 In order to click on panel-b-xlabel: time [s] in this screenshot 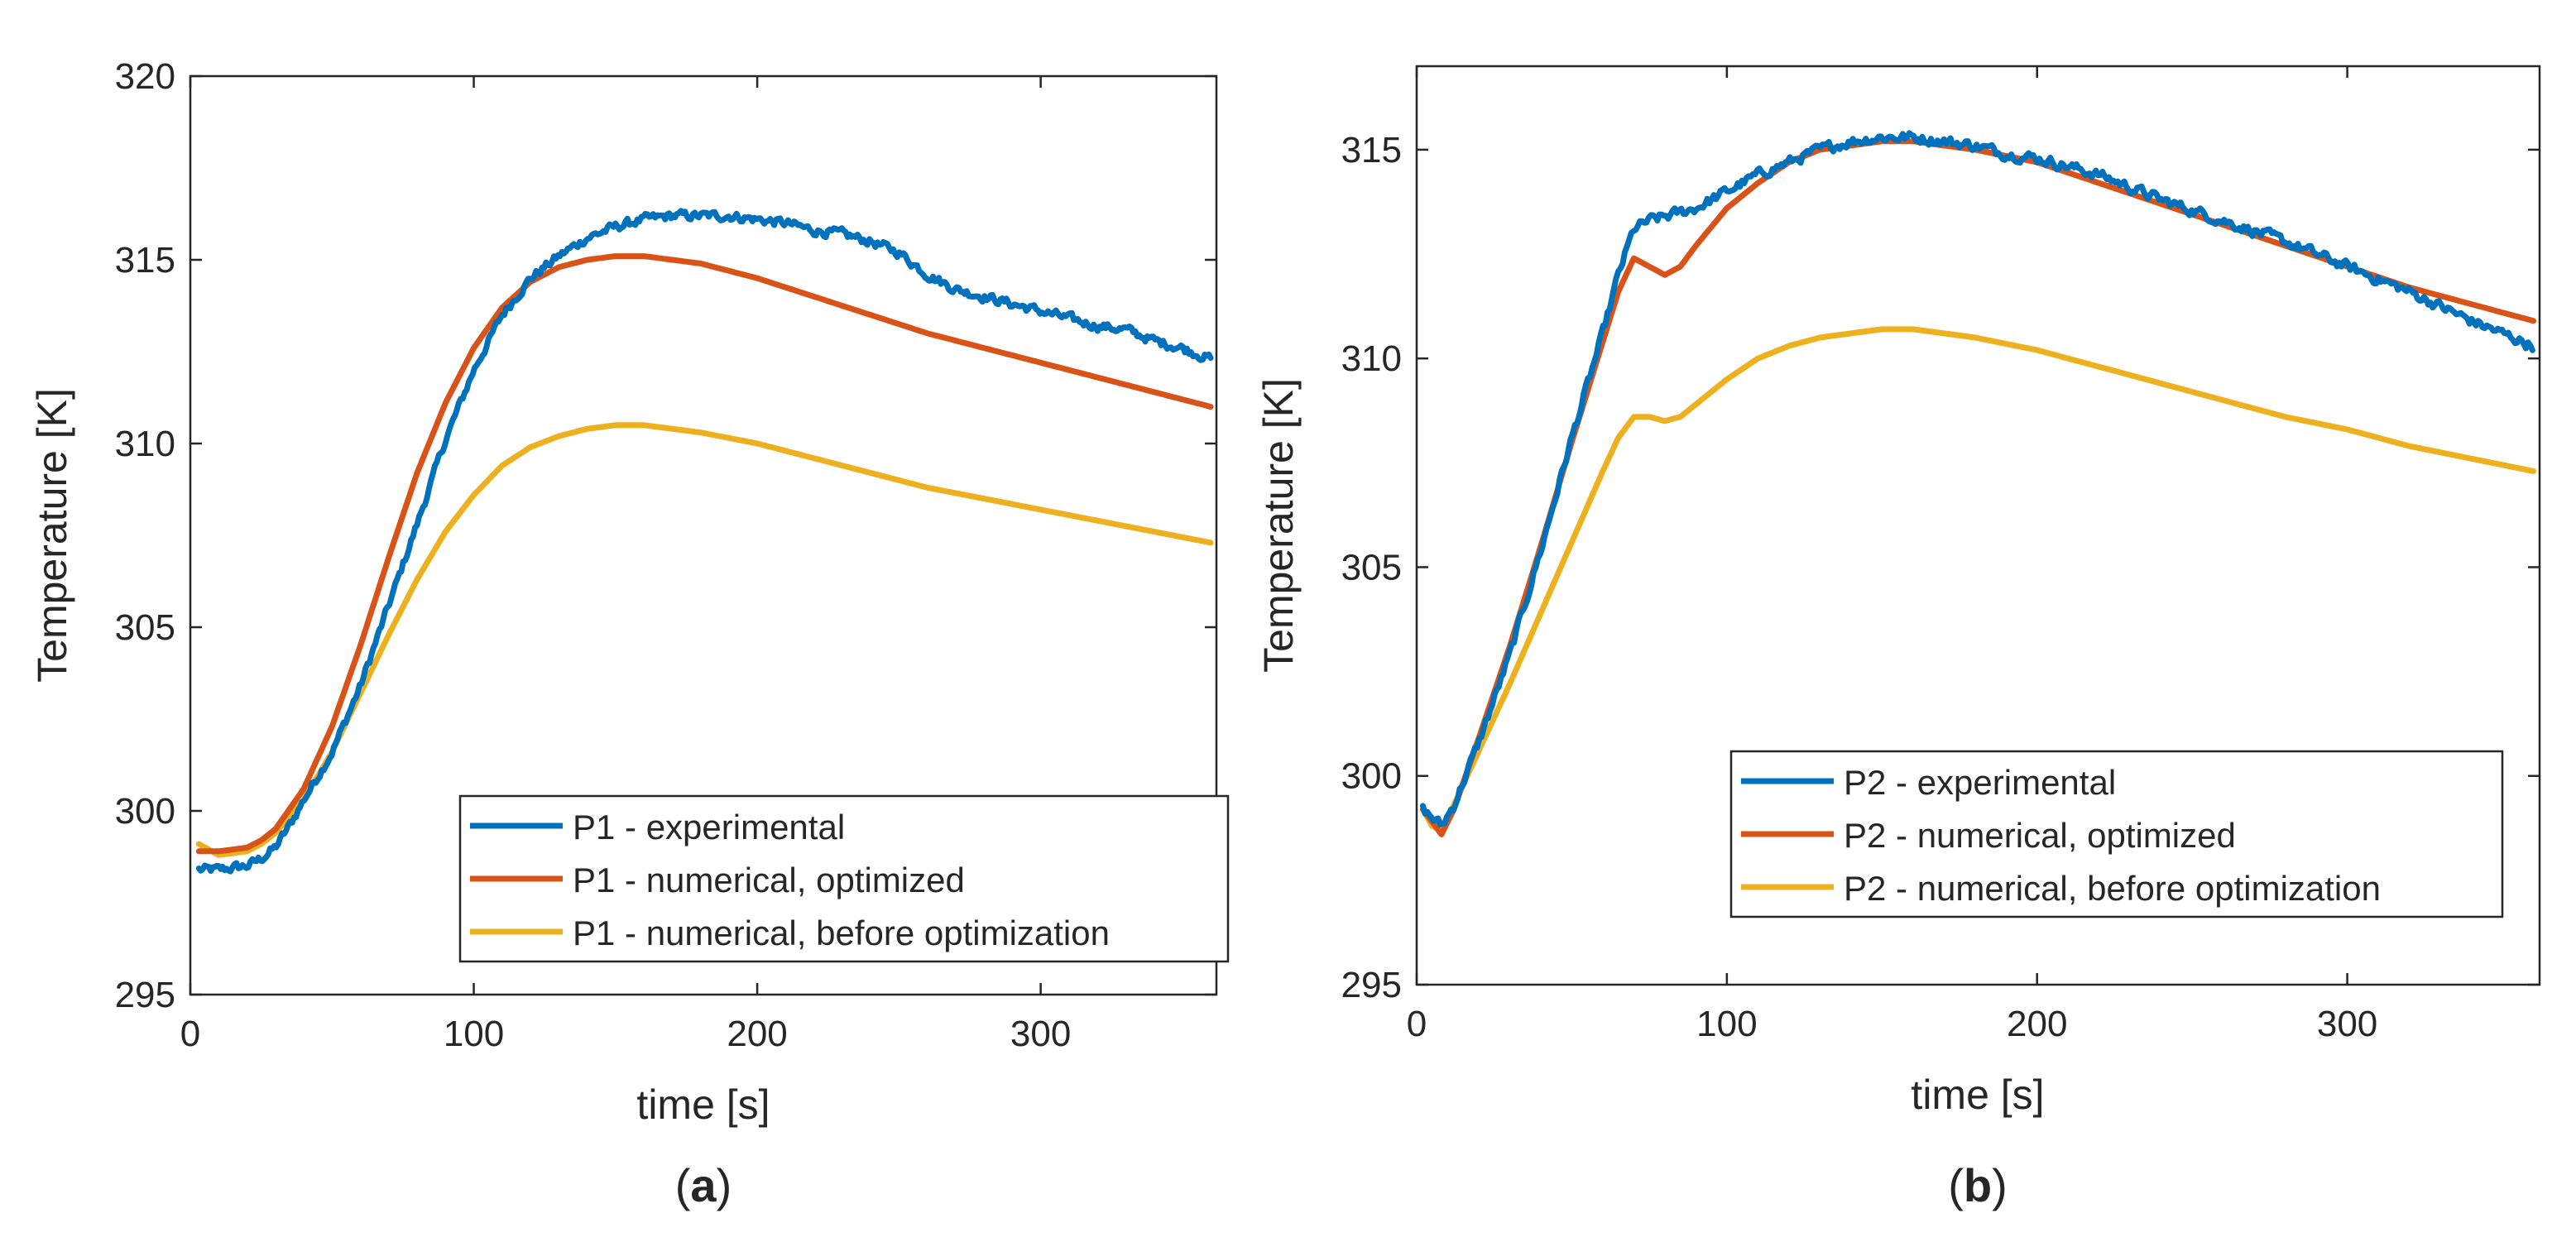, I will do `click(1978, 1095)`.